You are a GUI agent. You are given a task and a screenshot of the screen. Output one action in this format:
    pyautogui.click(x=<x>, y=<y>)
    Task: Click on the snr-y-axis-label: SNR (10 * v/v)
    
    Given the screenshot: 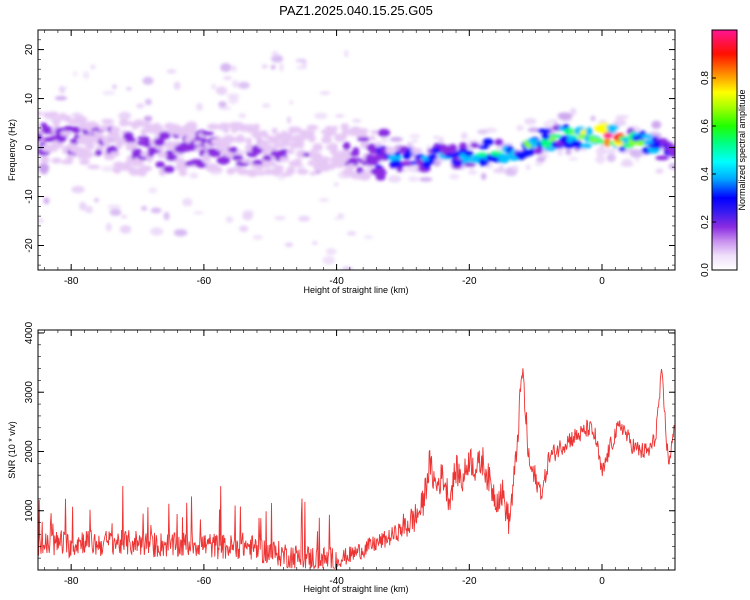 What is the action you would take?
    pyautogui.click(x=12, y=450)
    